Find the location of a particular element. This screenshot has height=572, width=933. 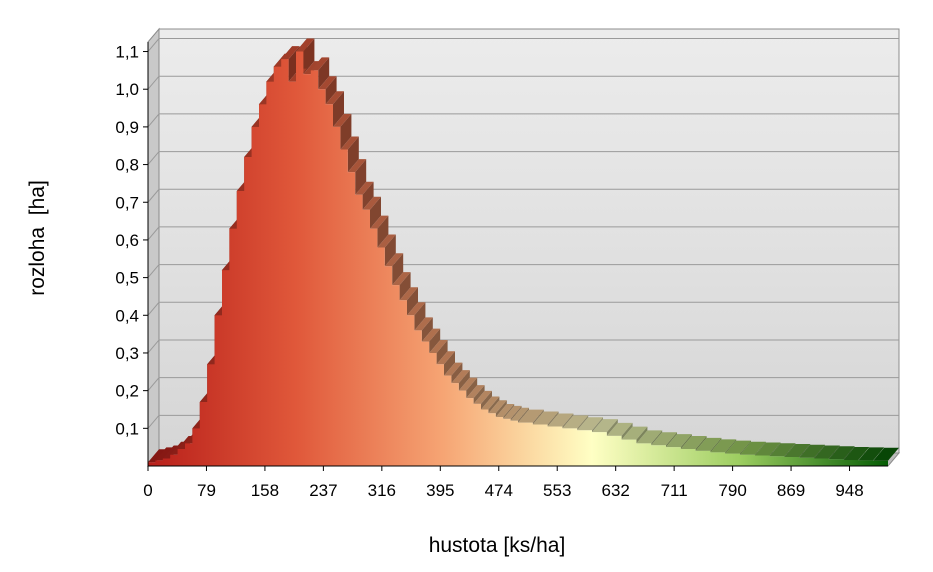

x-tick-label: 632 is located at coordinates (615, 490).